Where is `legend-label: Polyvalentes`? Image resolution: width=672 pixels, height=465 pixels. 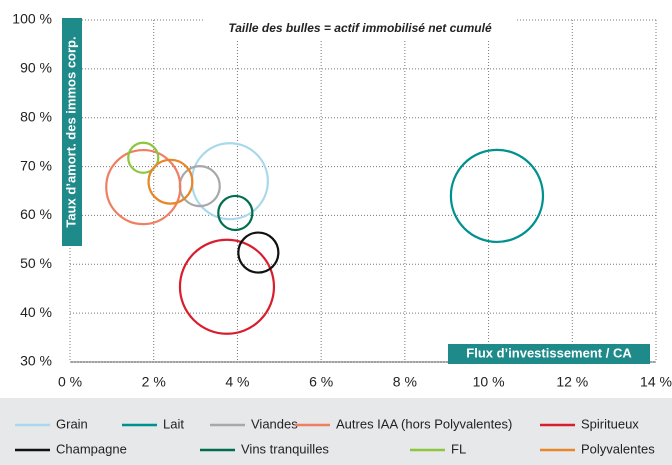 legend-label: Polyvalentes is located at coordinates (618, 448).